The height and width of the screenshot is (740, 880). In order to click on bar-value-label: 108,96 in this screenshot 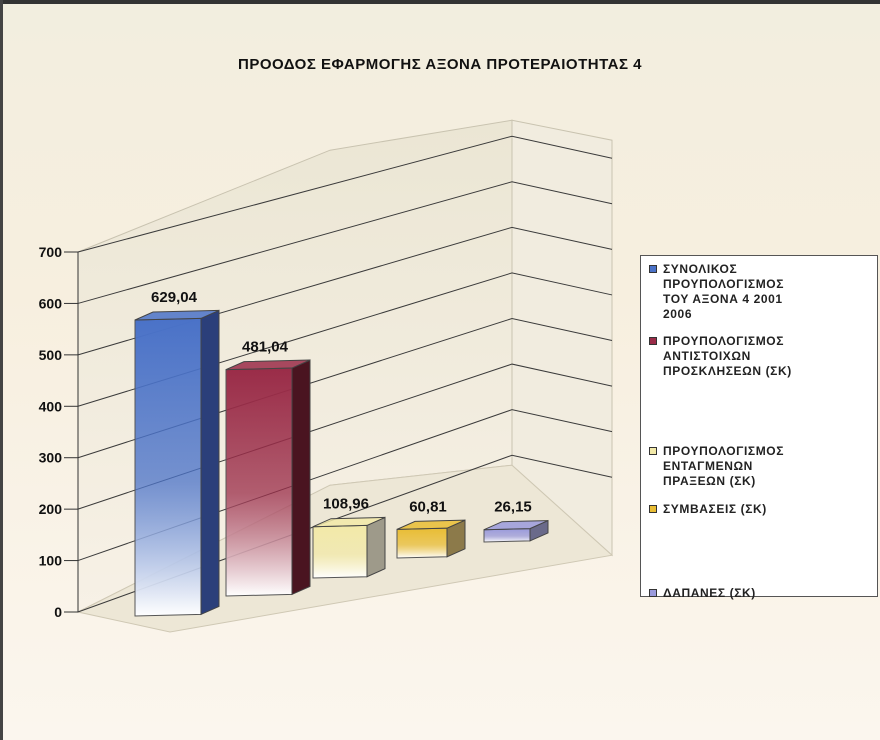, I will do `click(346, 504)`.